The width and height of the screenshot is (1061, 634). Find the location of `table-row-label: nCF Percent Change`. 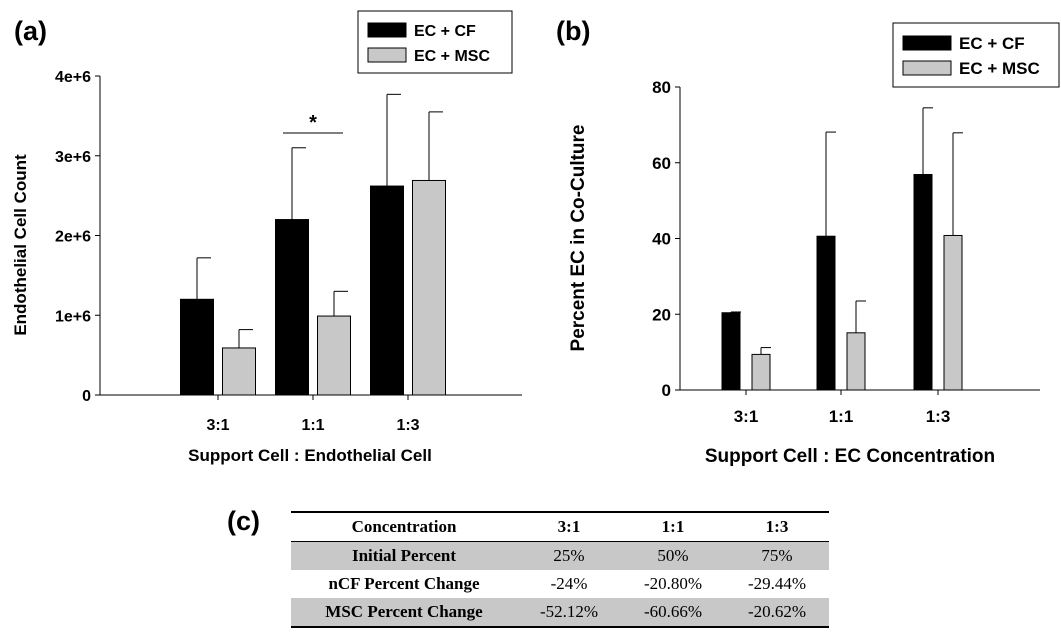

table-row-label: nCF Percent Change is located at coordinates (404, 583).